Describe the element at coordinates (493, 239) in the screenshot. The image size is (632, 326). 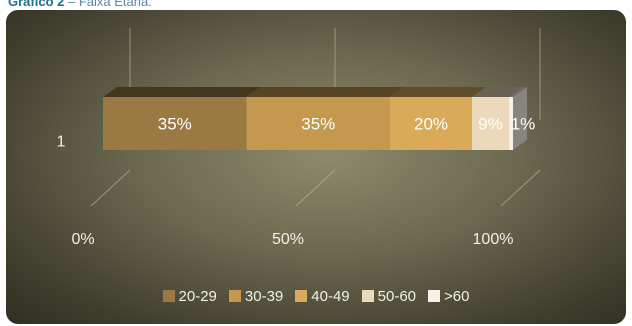
I see `x-tick-label-2: 100%` at that location.